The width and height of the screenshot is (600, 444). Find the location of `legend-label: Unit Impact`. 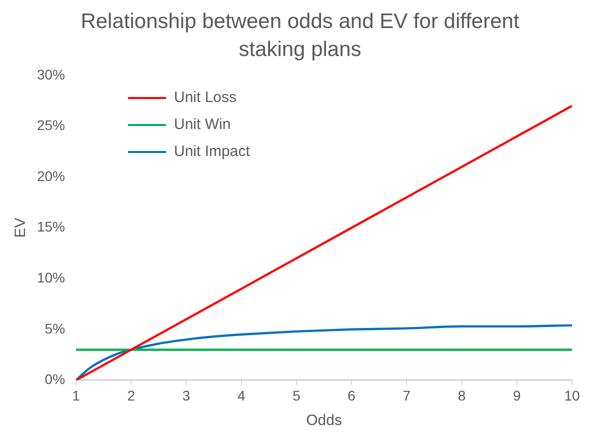

legend-label: Unit Impact is located at coordinates (212, 151).